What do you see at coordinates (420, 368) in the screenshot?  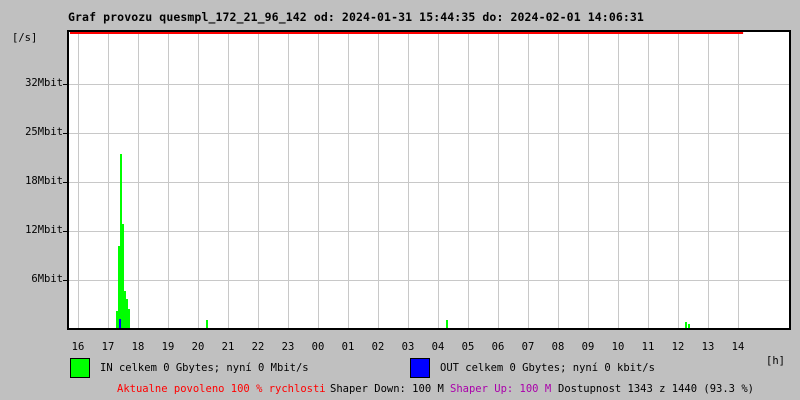 I see `legend-out-swatch` at bounding box center [420, 368].